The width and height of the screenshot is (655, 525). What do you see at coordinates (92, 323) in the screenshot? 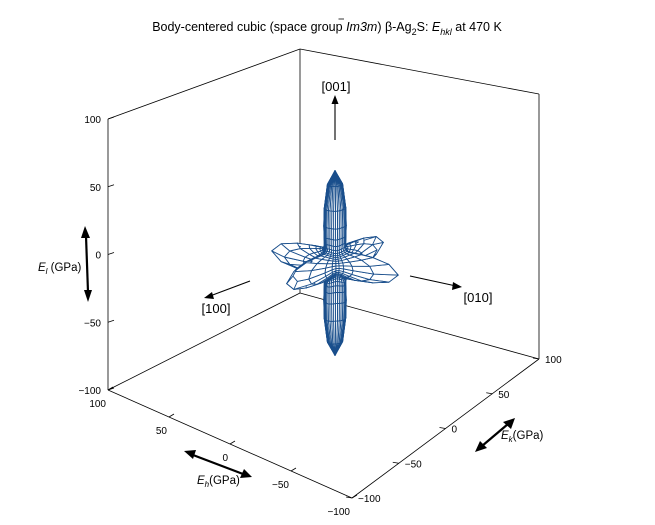
I see `z-tick-label: −50` at bounding box center [92, 323].